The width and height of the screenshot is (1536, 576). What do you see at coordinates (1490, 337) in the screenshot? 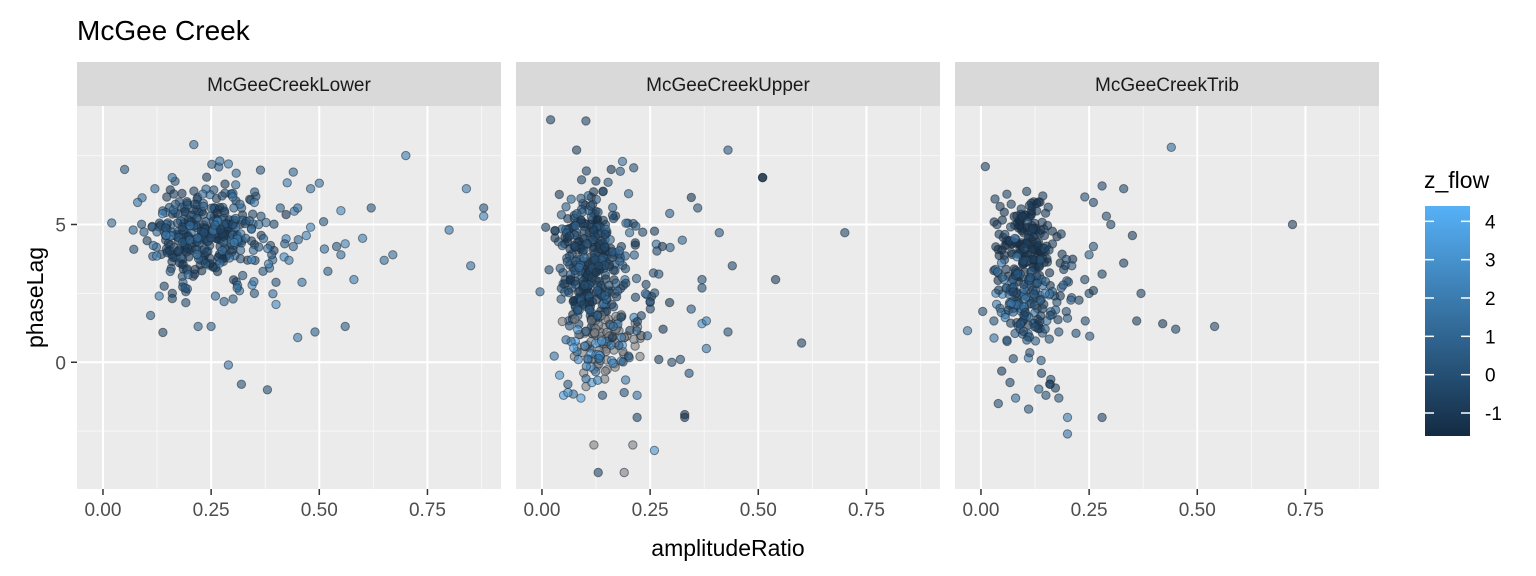
I see `legend-tick-label: 1` at bounding box center [1490, 337].